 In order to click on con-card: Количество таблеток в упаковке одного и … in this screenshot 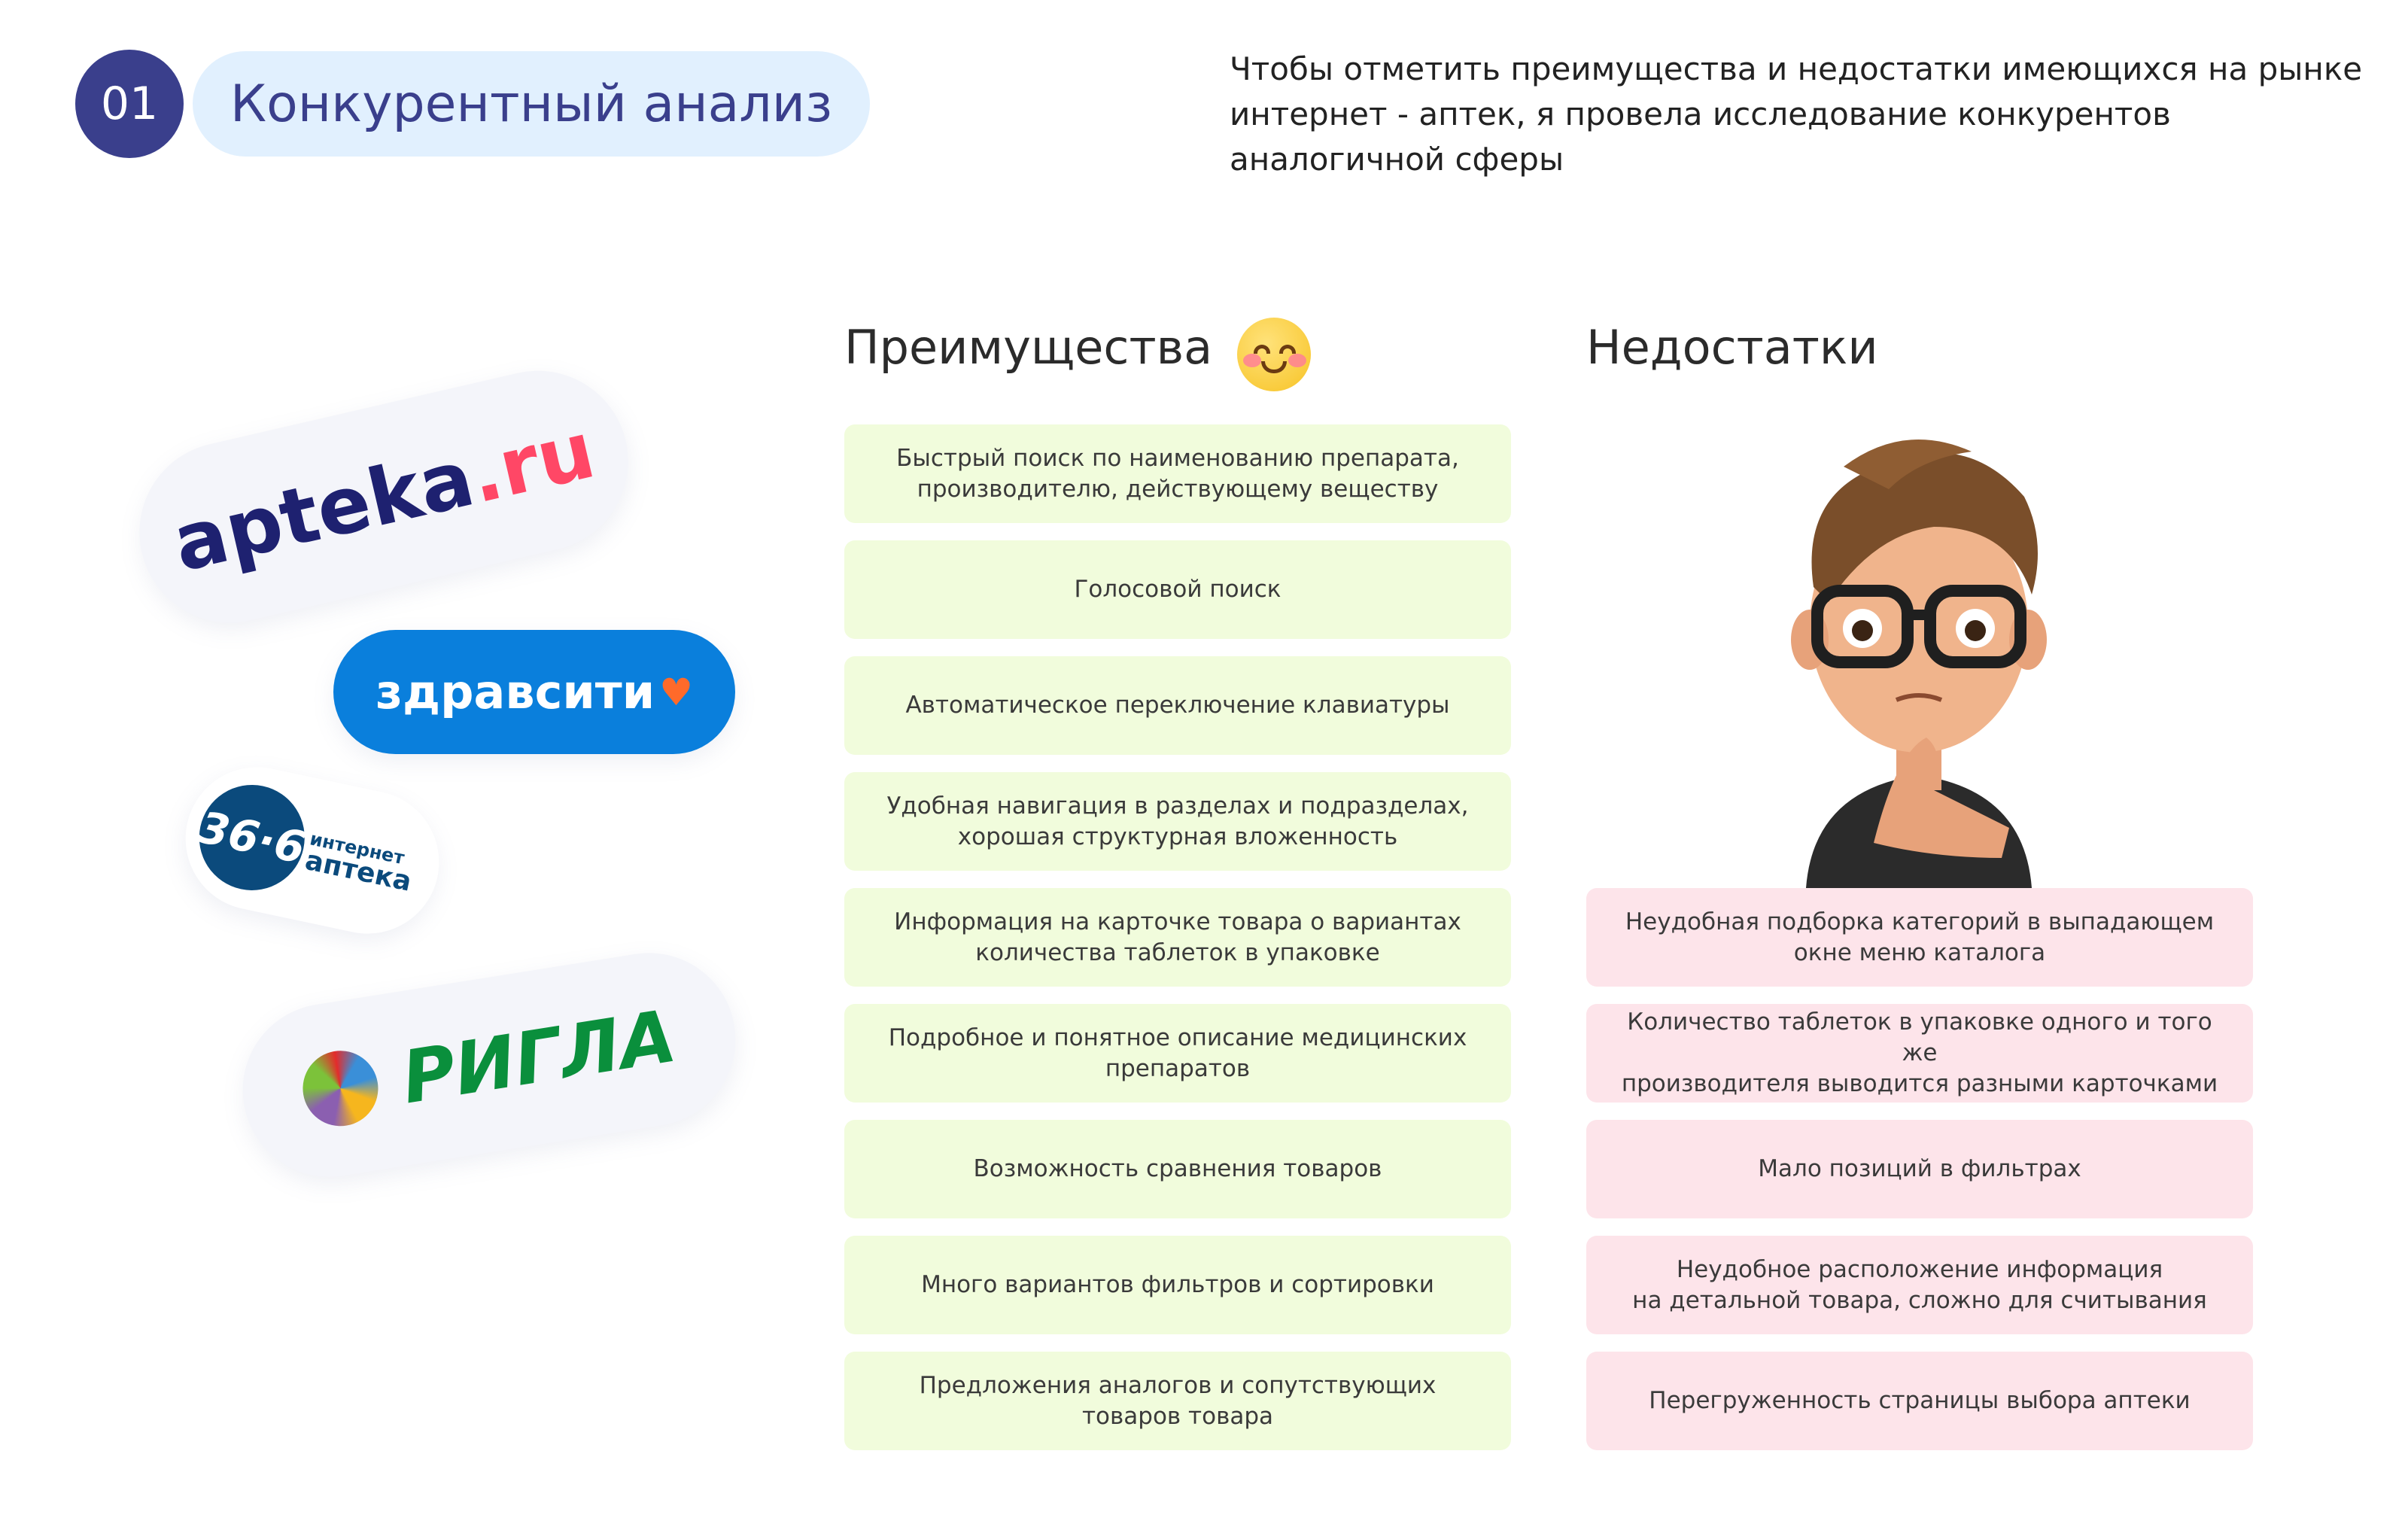, I will do `click(1919, 1053)`.